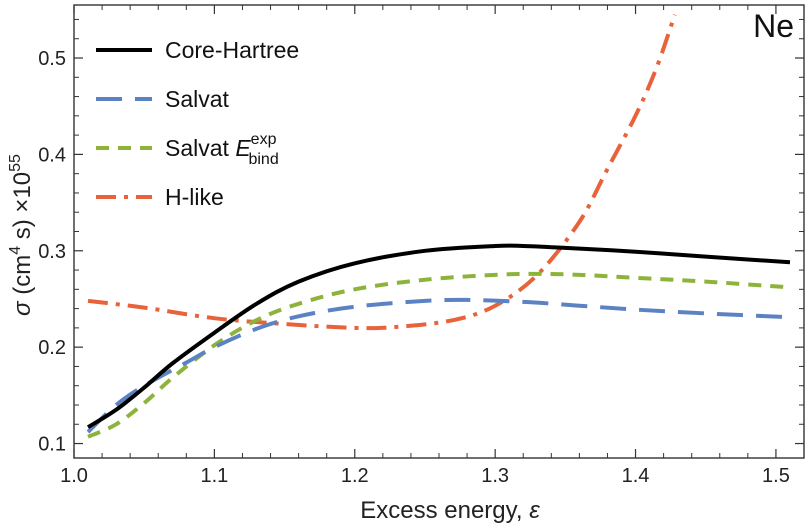 This screenshot has height=530, width=806. I want to click on x-tick-label: 1.2, so click(355, 476).